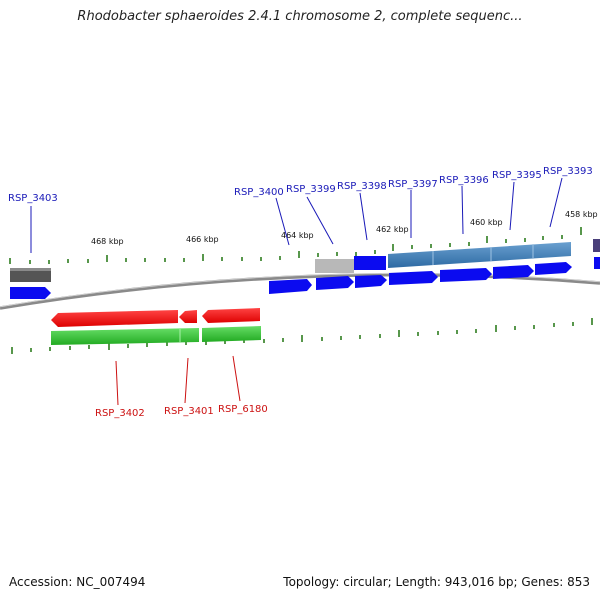 The height and width of the screenshot is (600, 600). Describe the element at coordinates (483, 254) in the screenshot. I see `gene-feature-dividers` at that location.